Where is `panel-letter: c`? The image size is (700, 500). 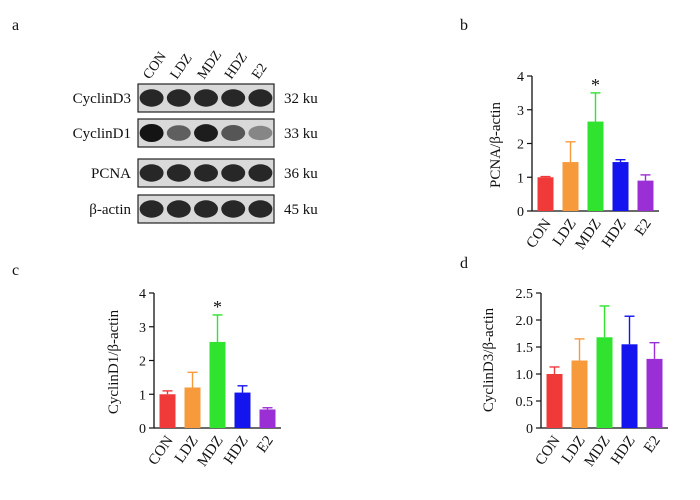 panel-letter: c is located at coordinates (15, 270).